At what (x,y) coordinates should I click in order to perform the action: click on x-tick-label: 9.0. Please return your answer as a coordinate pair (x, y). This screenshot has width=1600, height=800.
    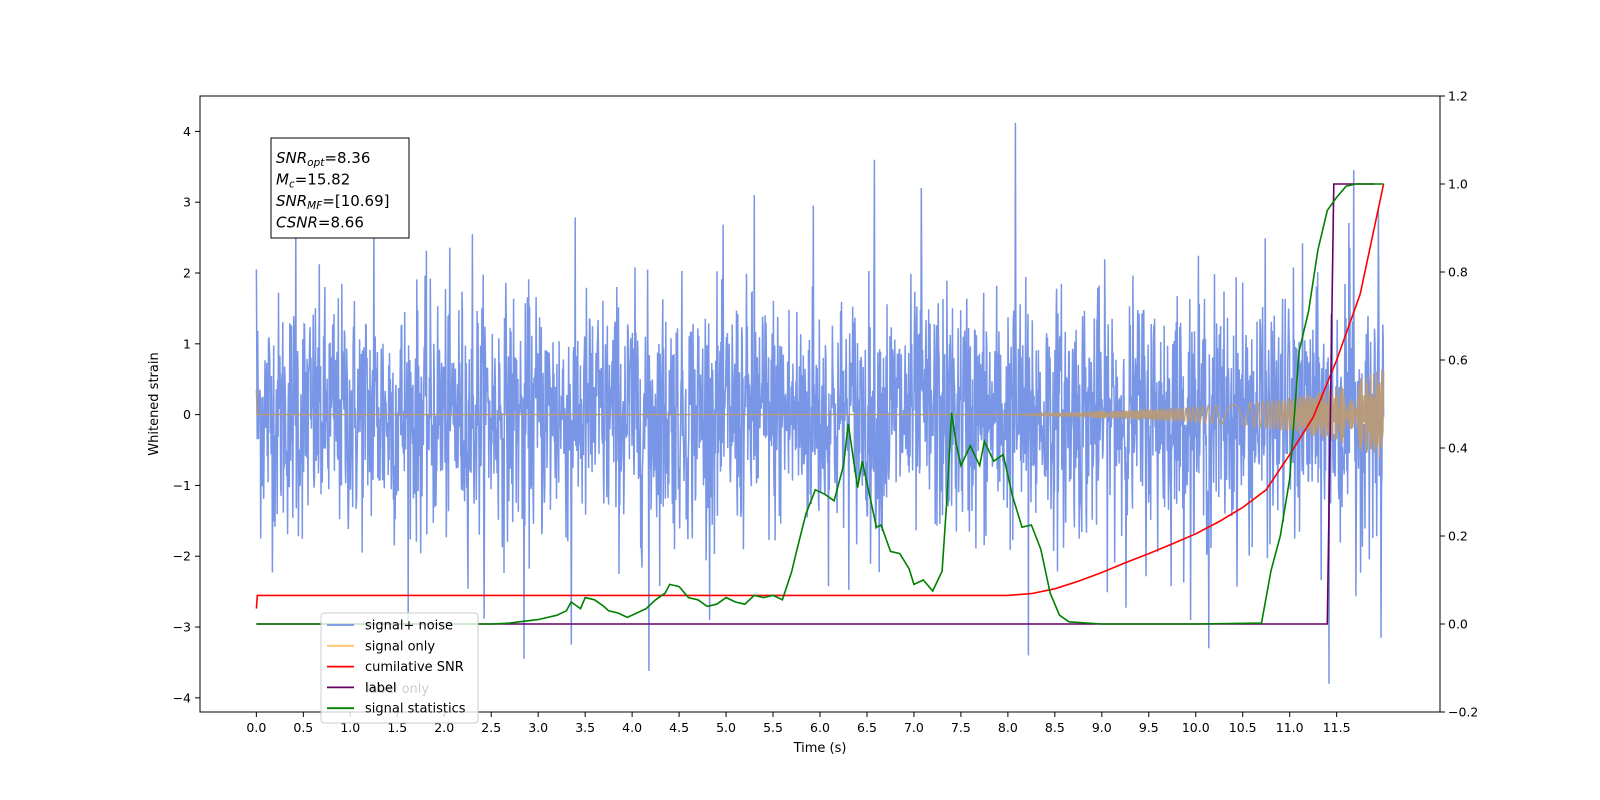
    Looking at the image, I should click on (1102, 727).